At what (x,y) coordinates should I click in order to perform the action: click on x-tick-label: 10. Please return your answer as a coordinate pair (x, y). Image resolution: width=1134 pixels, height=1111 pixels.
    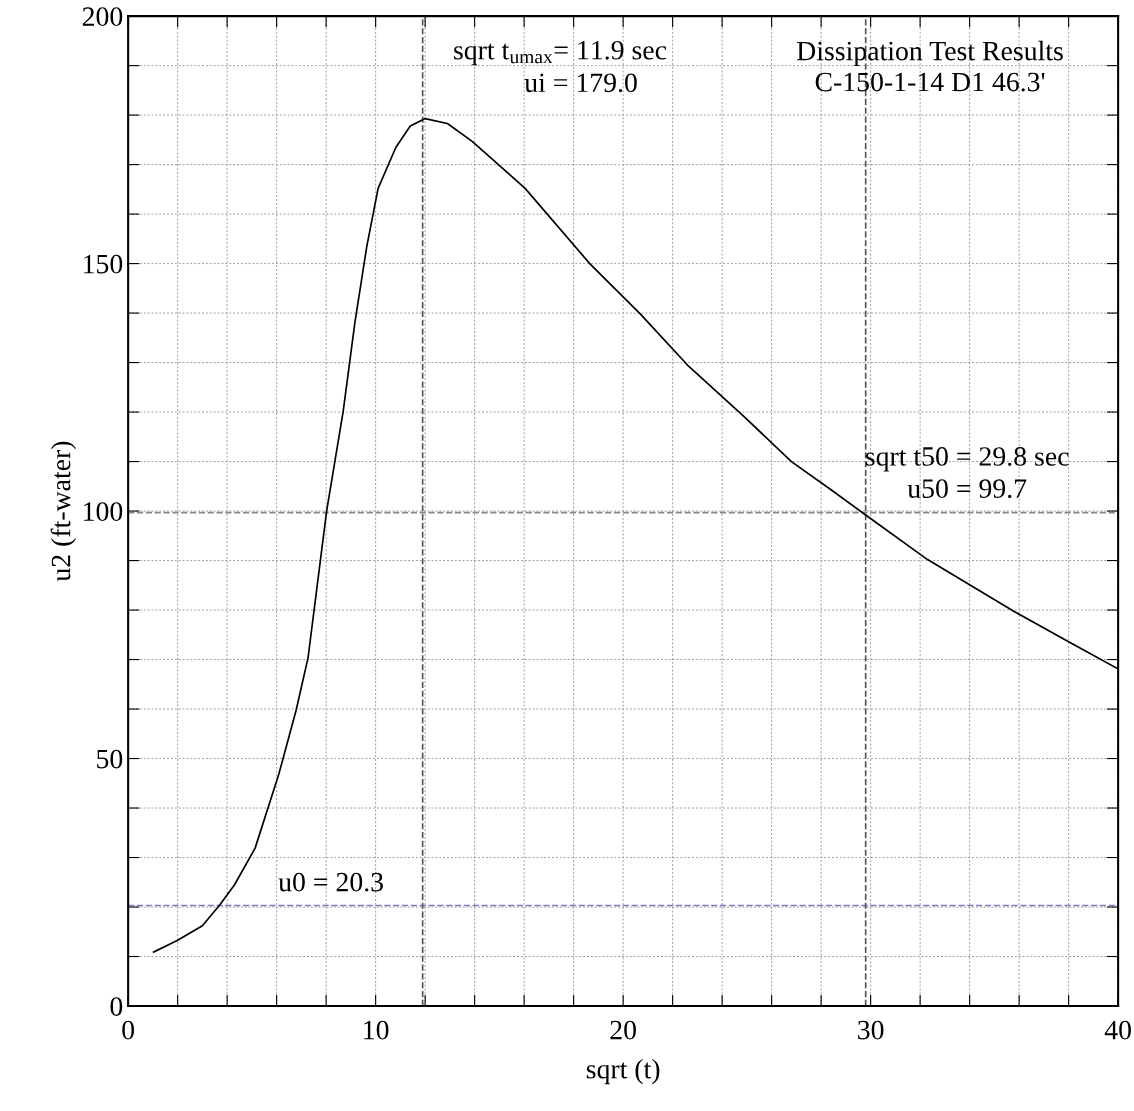
    Looking at the image, I should click on (376, 1030).